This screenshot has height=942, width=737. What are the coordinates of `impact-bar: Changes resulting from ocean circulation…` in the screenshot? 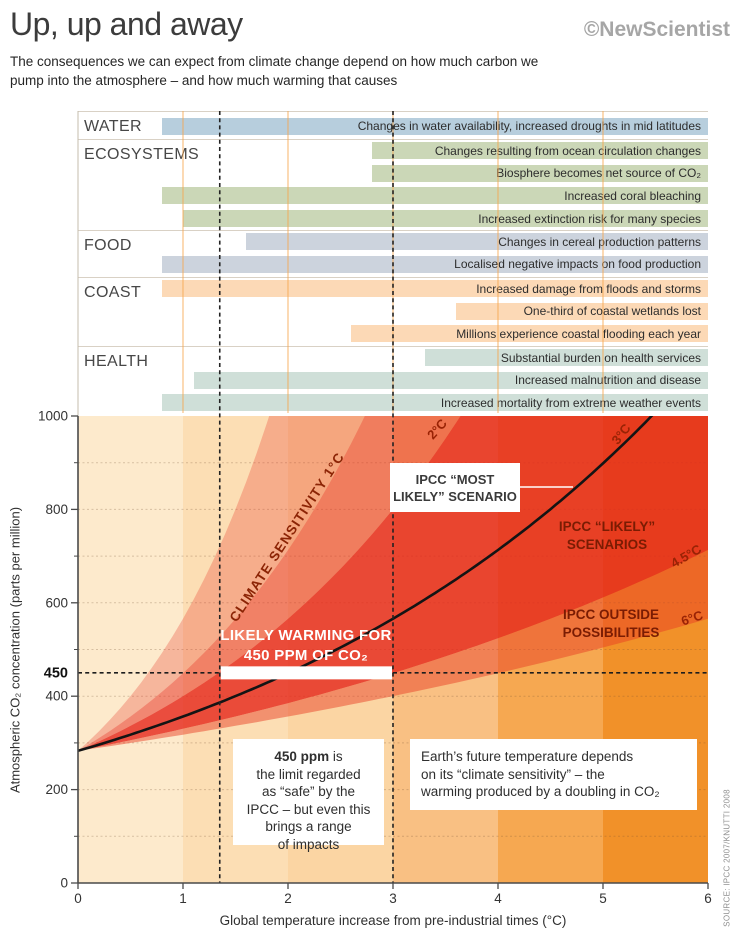 It's located at (540, 150).